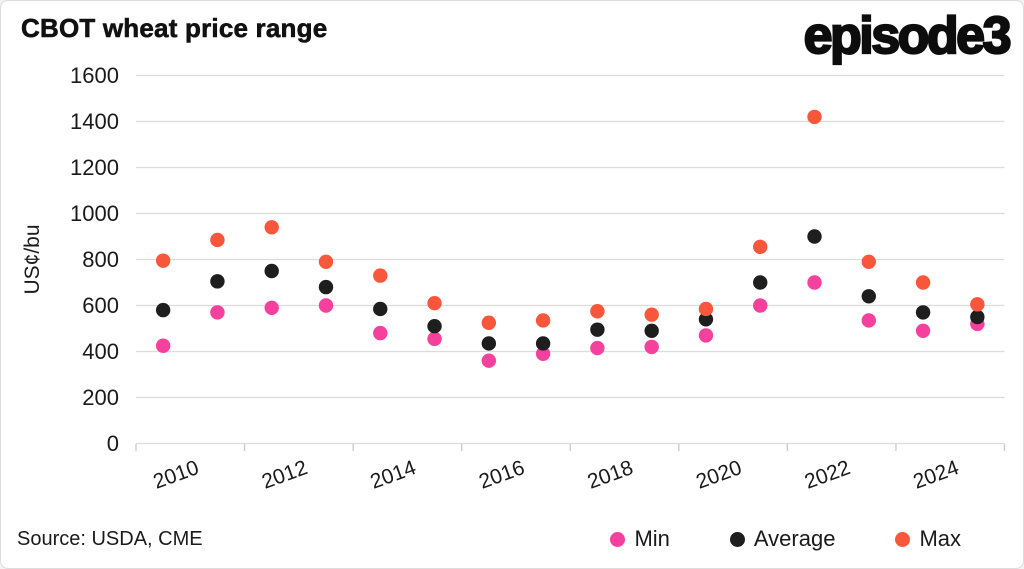 The height and width of the screenshot is (569, 1024). I want to click on data-point-min-2014, so click(380, 333).